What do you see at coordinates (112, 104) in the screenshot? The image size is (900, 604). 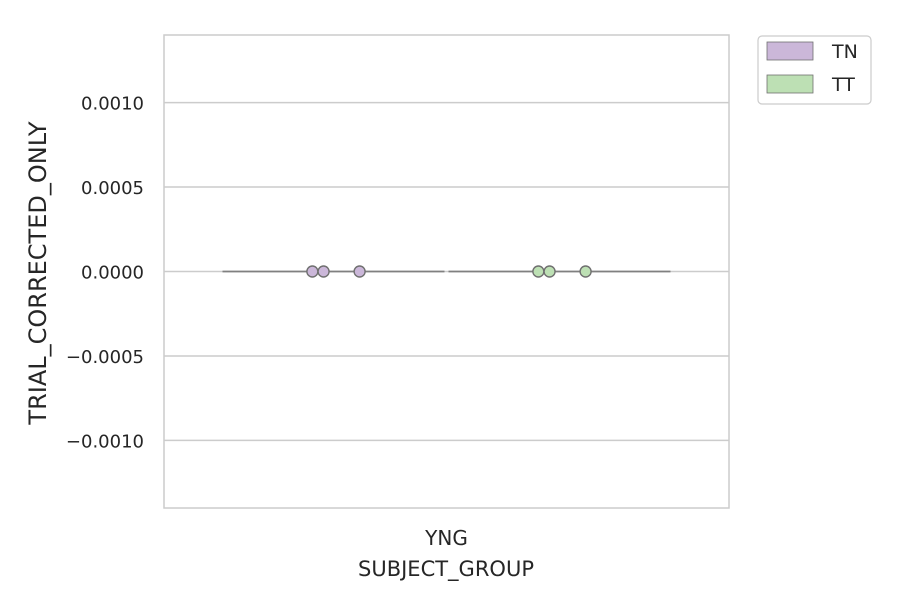 I see `y-tick-label: 0.0010` at bounding box center [112, 104].